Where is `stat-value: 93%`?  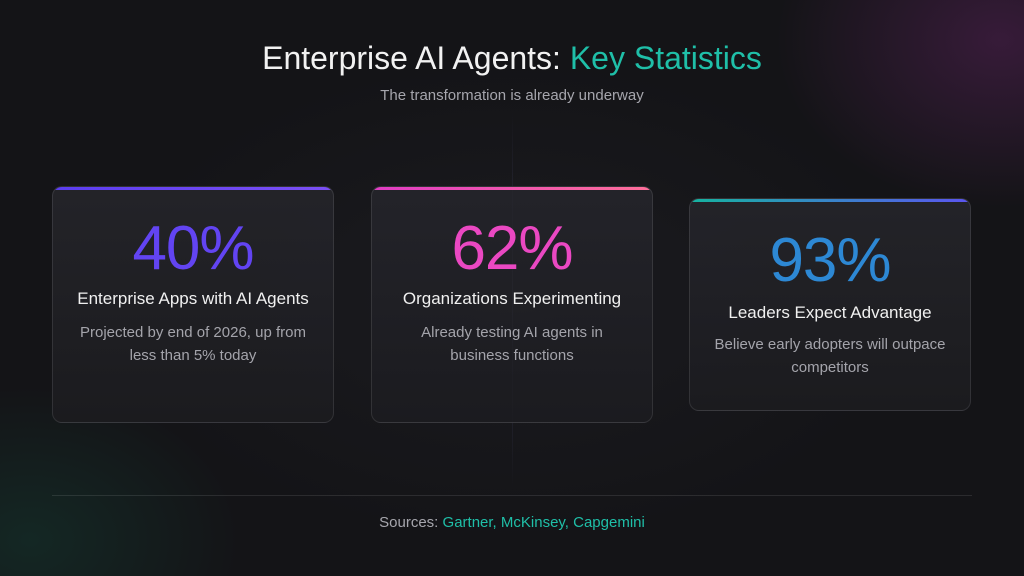
stat-value: 93% is located at coordinates (830, 260).